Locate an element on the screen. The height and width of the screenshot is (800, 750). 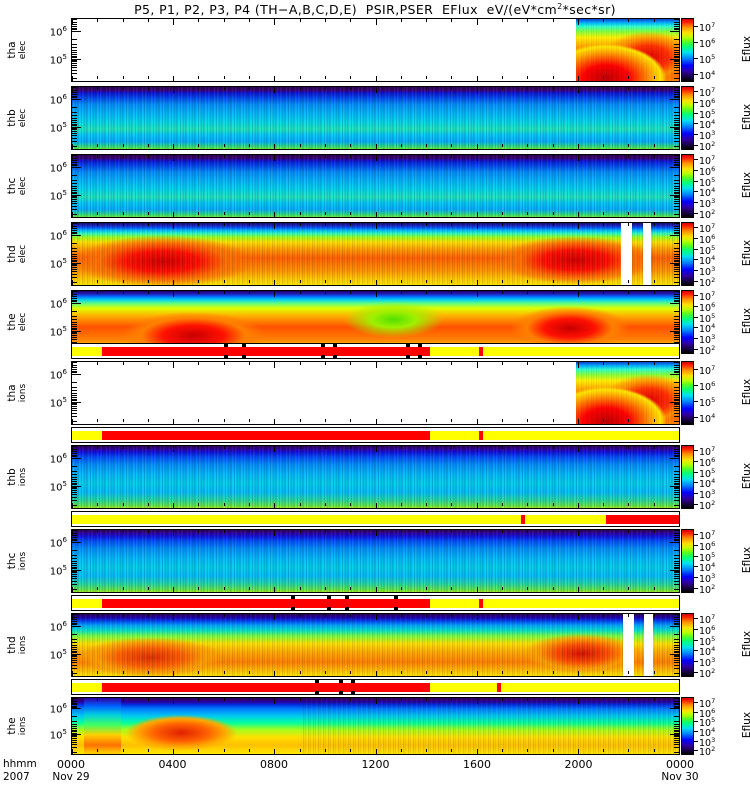
spectrogram-panel-thb-elec is located at coordinates (375, 118).